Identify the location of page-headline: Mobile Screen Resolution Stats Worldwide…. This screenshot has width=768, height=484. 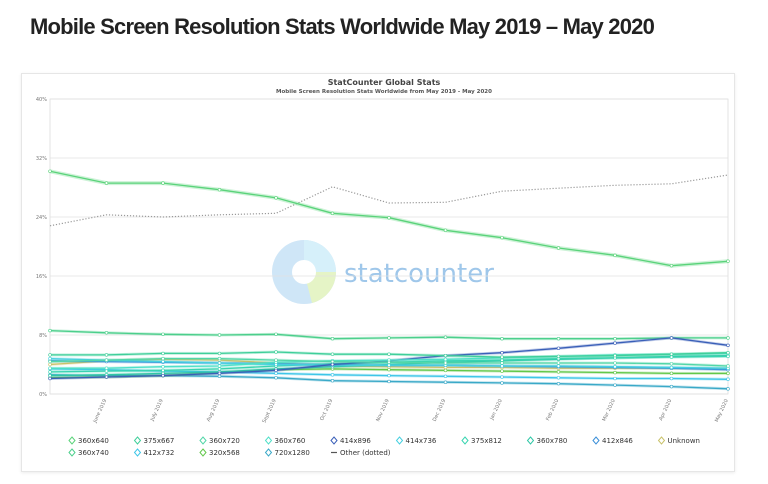
(342, 26).